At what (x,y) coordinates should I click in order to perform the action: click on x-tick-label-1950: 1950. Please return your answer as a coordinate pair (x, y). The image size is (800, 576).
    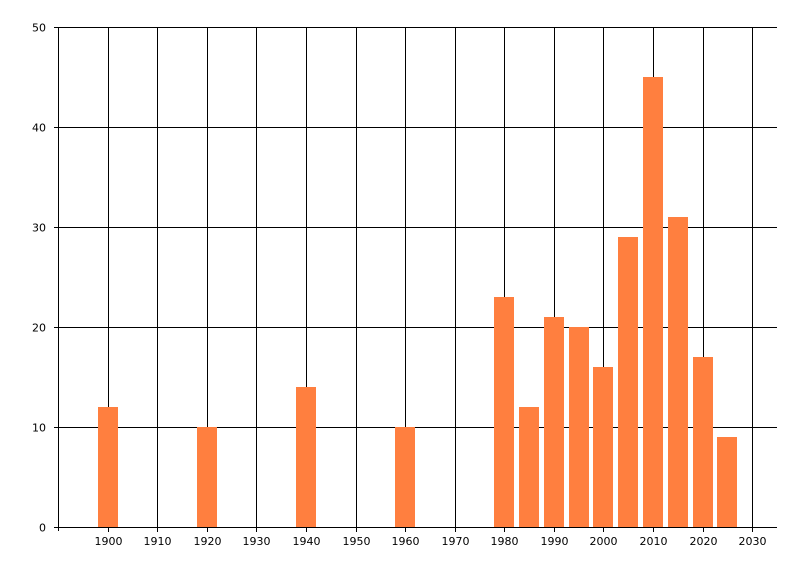
    Looking at the image, I should click on (357, 541).